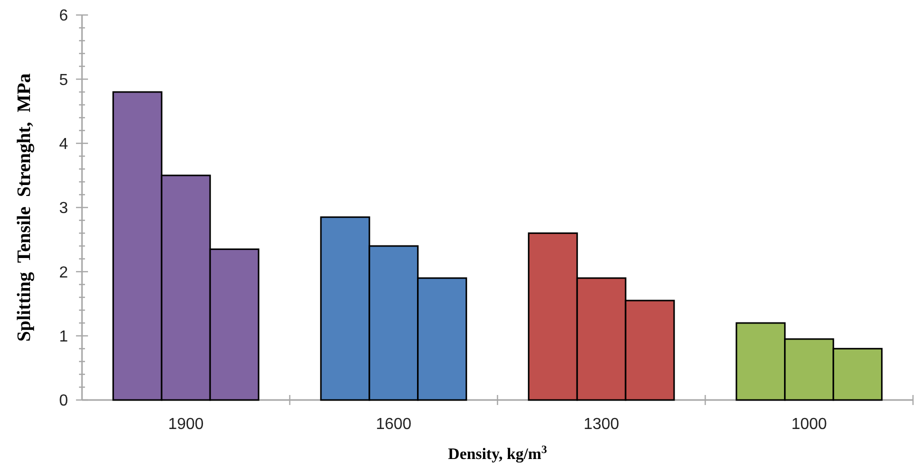 This screenshot has height=469, width=921. Describe the element at coordinates (63, 273) in the screenshot. I see `y-tick-label: 2` at that location.